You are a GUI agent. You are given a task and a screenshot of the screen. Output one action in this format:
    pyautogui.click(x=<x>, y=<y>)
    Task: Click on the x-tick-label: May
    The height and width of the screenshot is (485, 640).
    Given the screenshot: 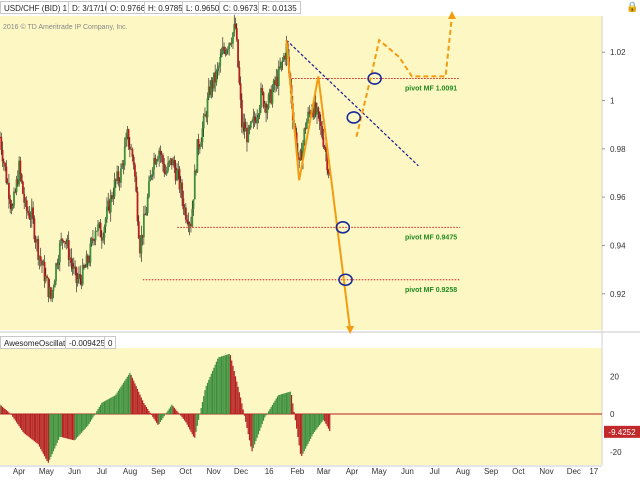 What is the action you would take?
    pyautogui.click(x=46, y=471)
    